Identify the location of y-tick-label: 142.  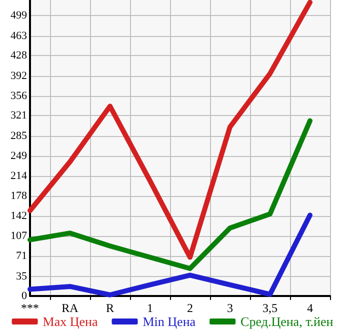
(18, 216).